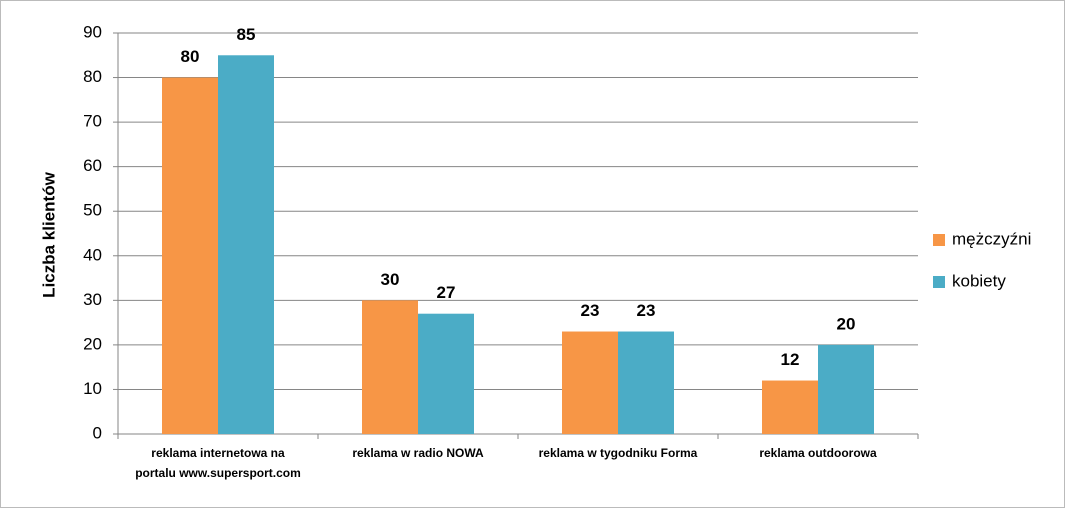  Describe the element at coordinates (97, 432) in the screenshot. I see `y-tick-label: 0` at that location.